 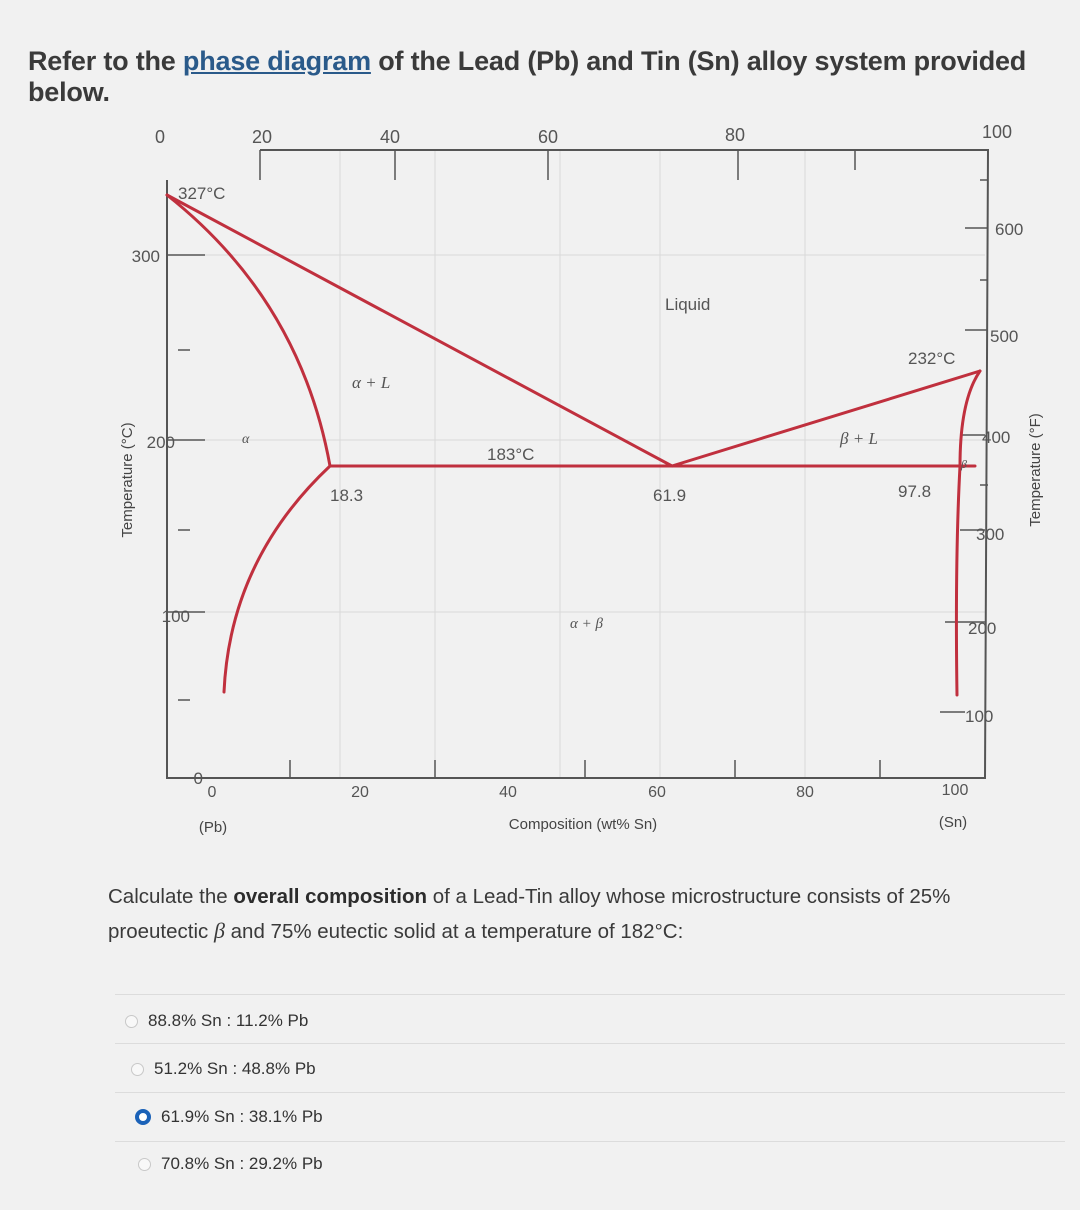 What do you see at coordinates (276, 61) in the screenshot?
I see `phase-diagram-link: phase diagram` at bounding box center [276, 61].